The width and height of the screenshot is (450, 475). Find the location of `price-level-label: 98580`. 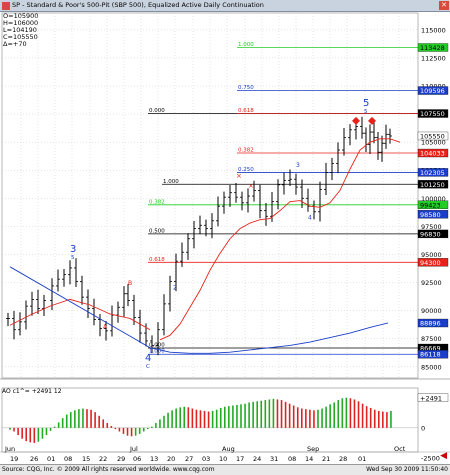

price-level-label: 98580 is located at coordinates (430, 215).